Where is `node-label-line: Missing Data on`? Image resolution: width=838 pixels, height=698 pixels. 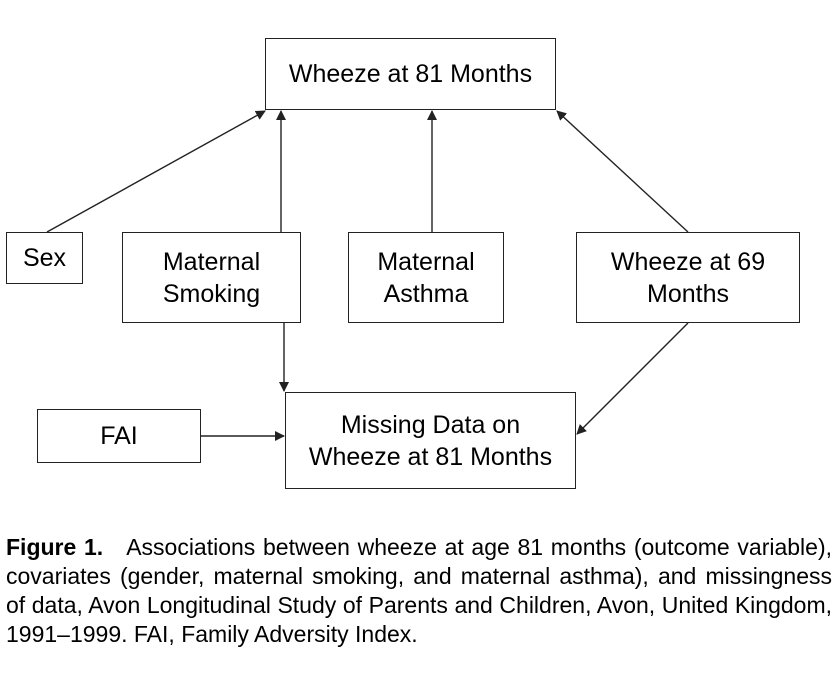 node-label-line: Missing Data on is located at coordinates (430, 424).